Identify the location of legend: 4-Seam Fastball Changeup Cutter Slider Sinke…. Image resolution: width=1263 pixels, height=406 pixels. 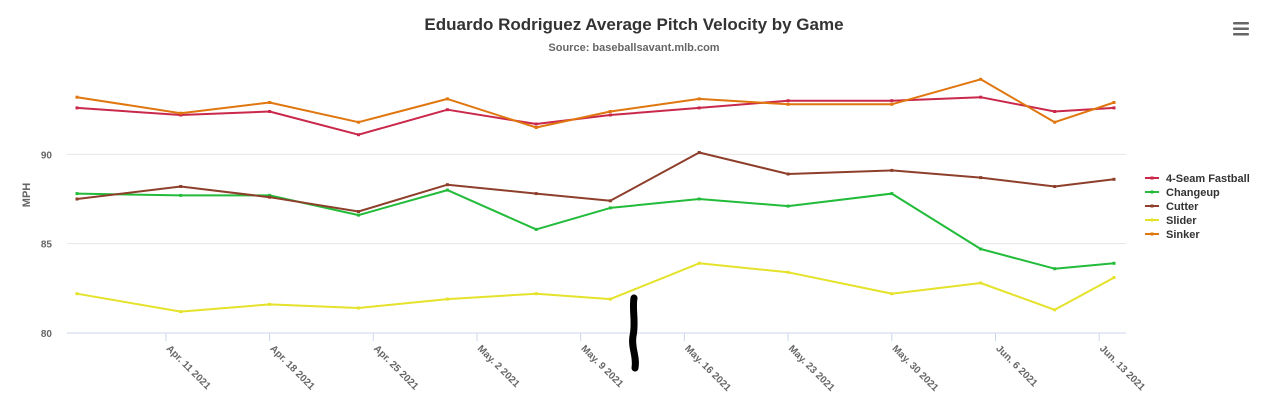
(1197, 207).